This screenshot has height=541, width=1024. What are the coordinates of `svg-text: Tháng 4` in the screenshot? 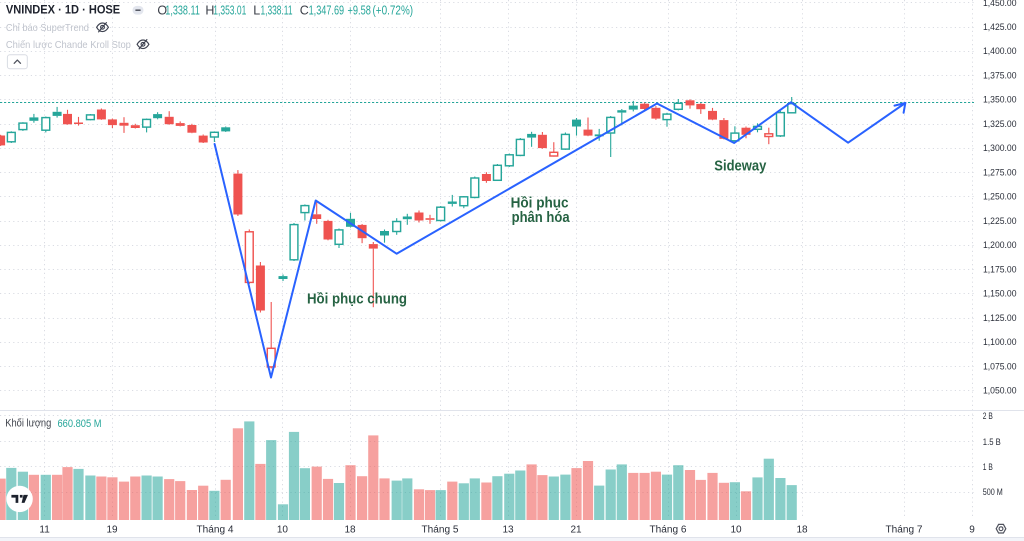 It's located at (215, 530).